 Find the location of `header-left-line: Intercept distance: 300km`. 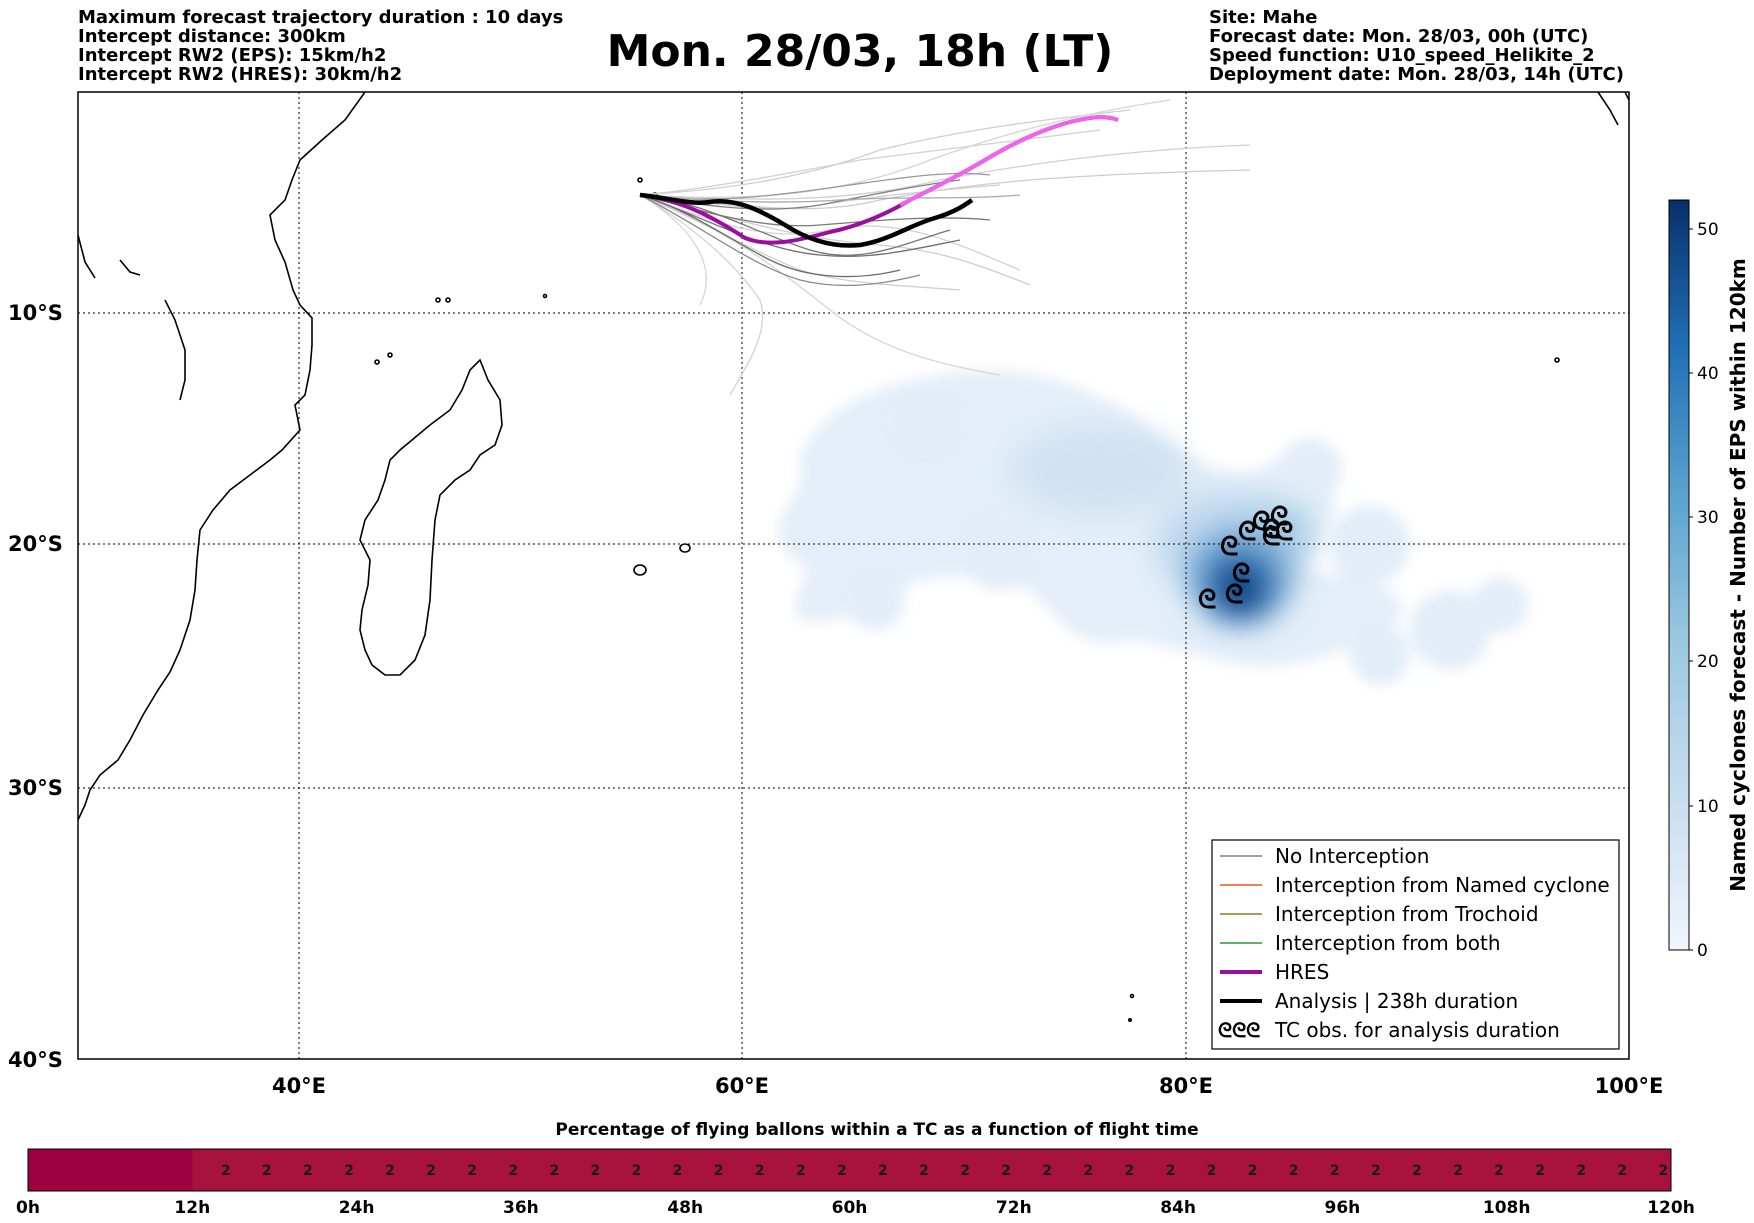

header-left-line: Intercept distance: 300km is located at coordinates (212, 36).